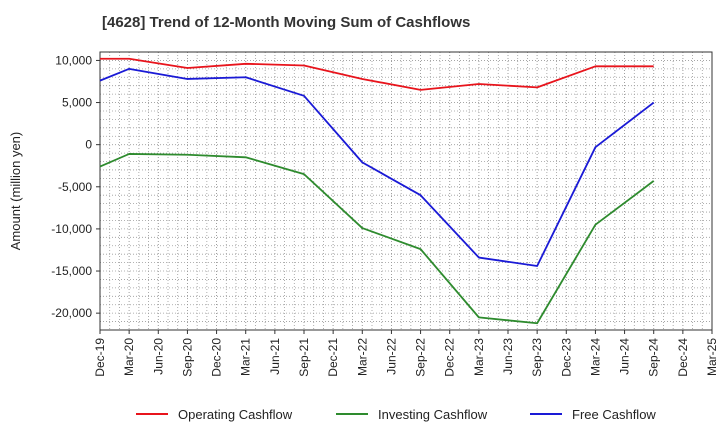 This screenshot has width=720, height=440. What do you see at coordinates (683, 357) in the screenshot?
I see `x-tick-label: Dec-24` at bounding box center [683, 357].